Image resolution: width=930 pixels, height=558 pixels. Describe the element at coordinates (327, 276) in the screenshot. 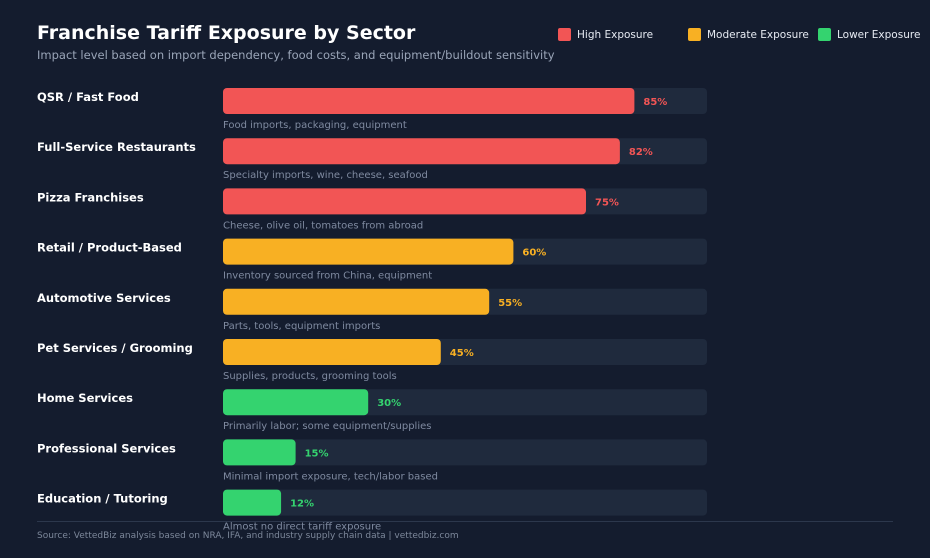

I see `bar-note: Inventory sourced from China, equipment` at that location.